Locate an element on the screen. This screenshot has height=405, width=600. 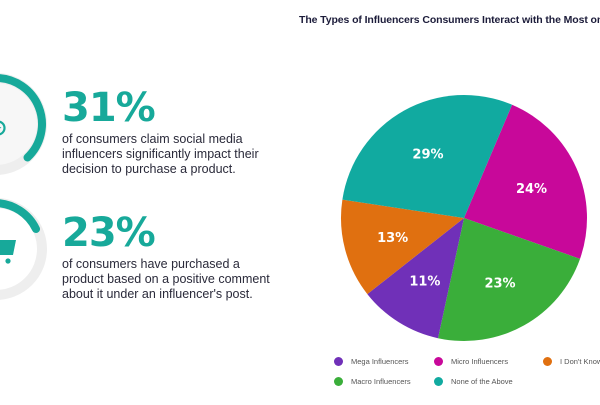
legend-label: Macro Influencers is located at coordinates (381, 381).